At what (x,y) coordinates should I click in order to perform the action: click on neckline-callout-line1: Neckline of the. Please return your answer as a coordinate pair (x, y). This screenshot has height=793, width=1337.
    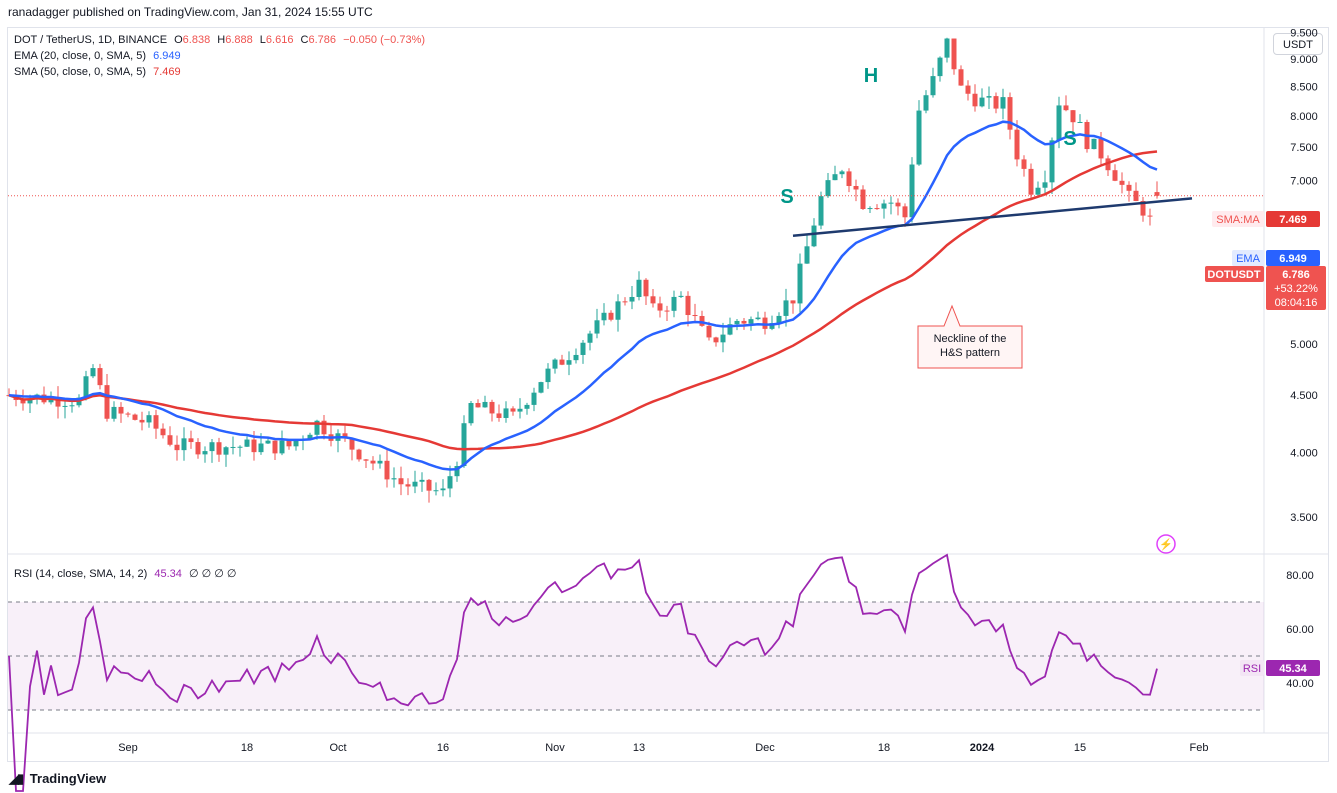
    Looking at the image, I should click on (970, 339).